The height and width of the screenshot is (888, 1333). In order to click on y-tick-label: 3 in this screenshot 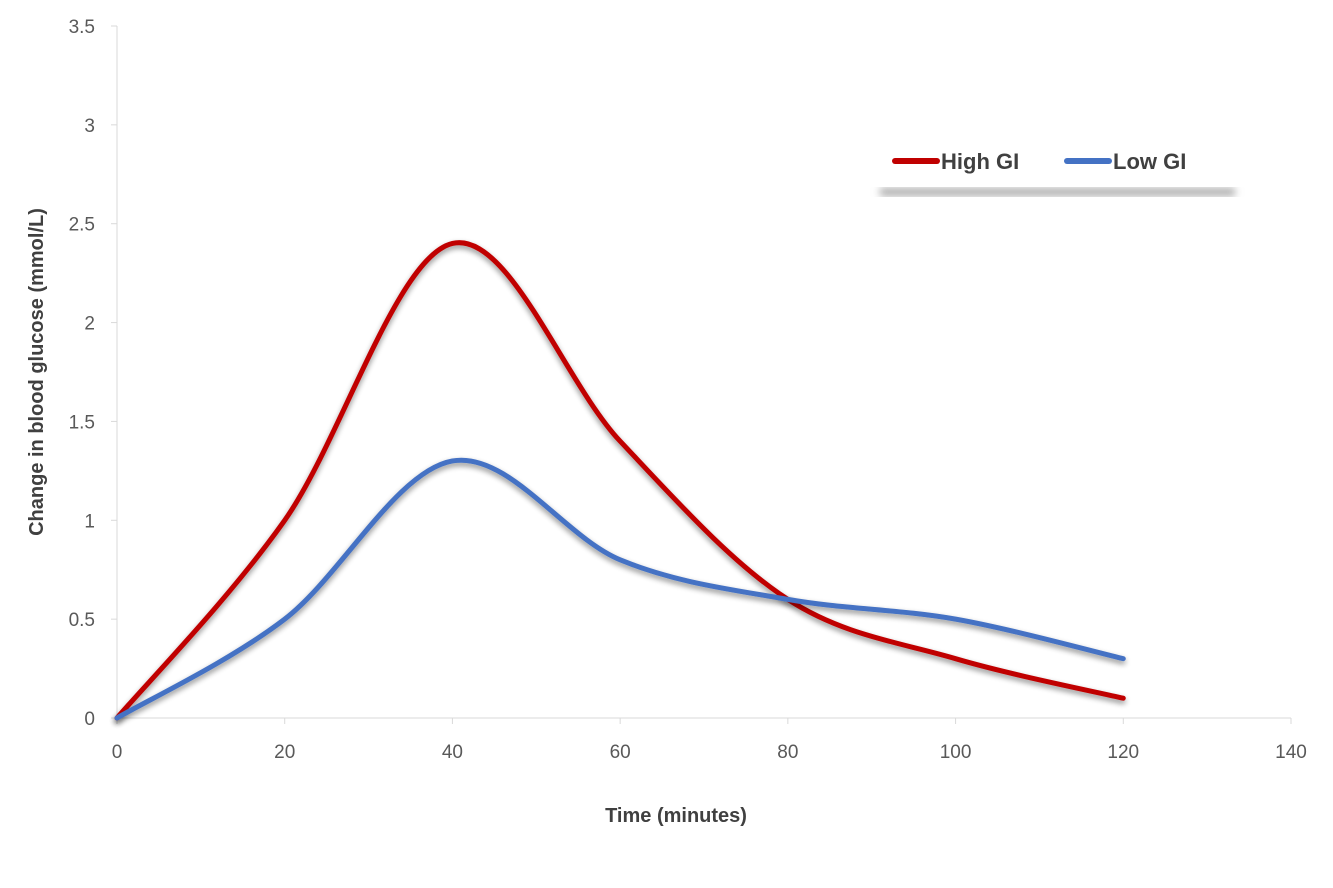, I will do `click(89, 126)`.